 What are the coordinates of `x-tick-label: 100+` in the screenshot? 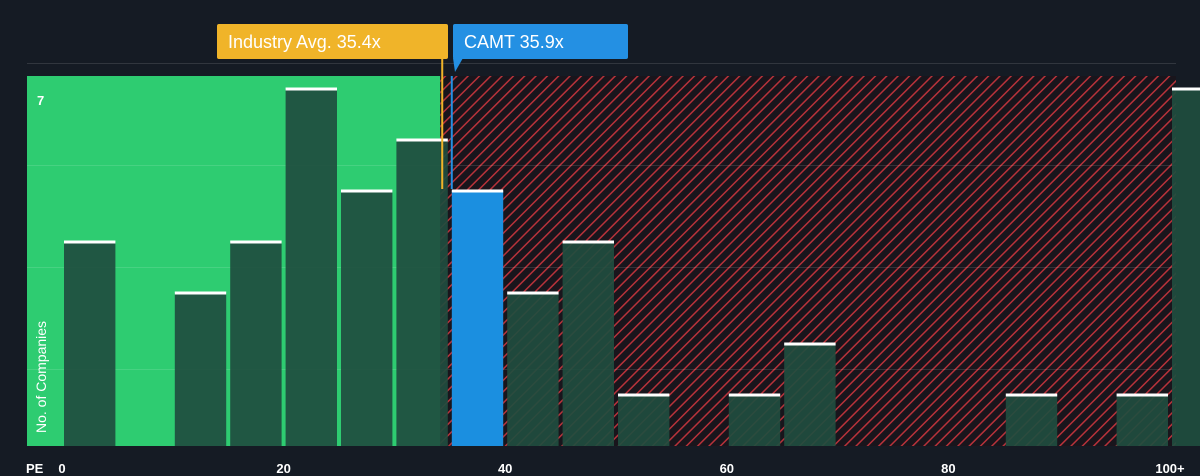 It's located at (1170, 468).